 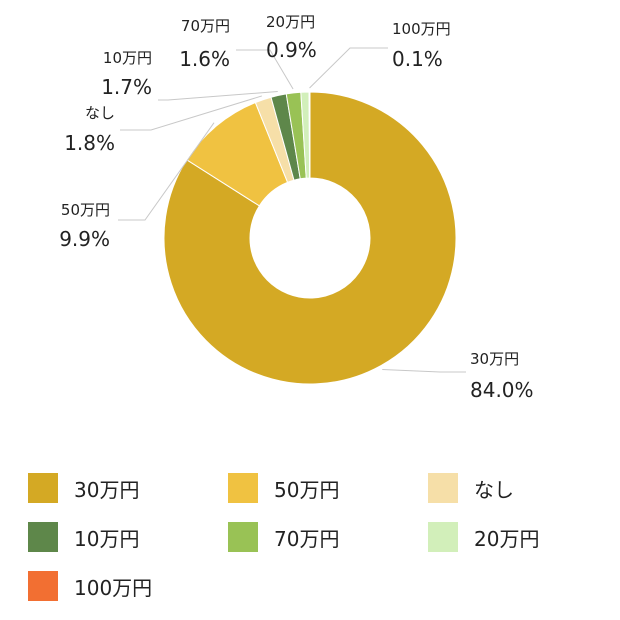 I want to click on legend-swatch-50man, so click(x=243, y=488).